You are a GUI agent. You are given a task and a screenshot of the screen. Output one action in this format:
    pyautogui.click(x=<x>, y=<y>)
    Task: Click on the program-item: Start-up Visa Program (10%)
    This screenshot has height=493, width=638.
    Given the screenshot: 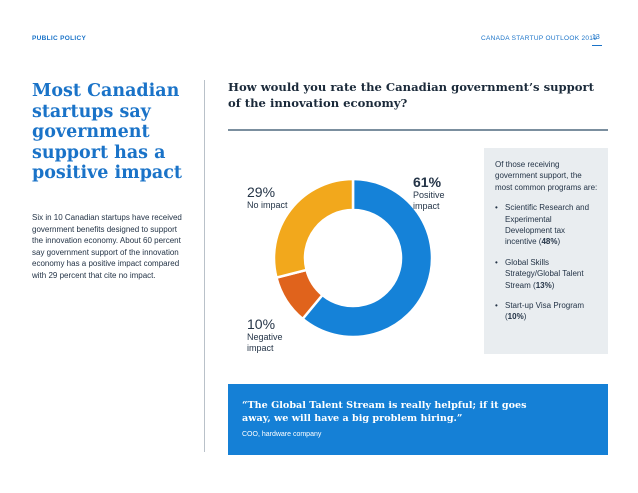 What is the action you would take?
    pyautogui.click(x=546, y=311)
    